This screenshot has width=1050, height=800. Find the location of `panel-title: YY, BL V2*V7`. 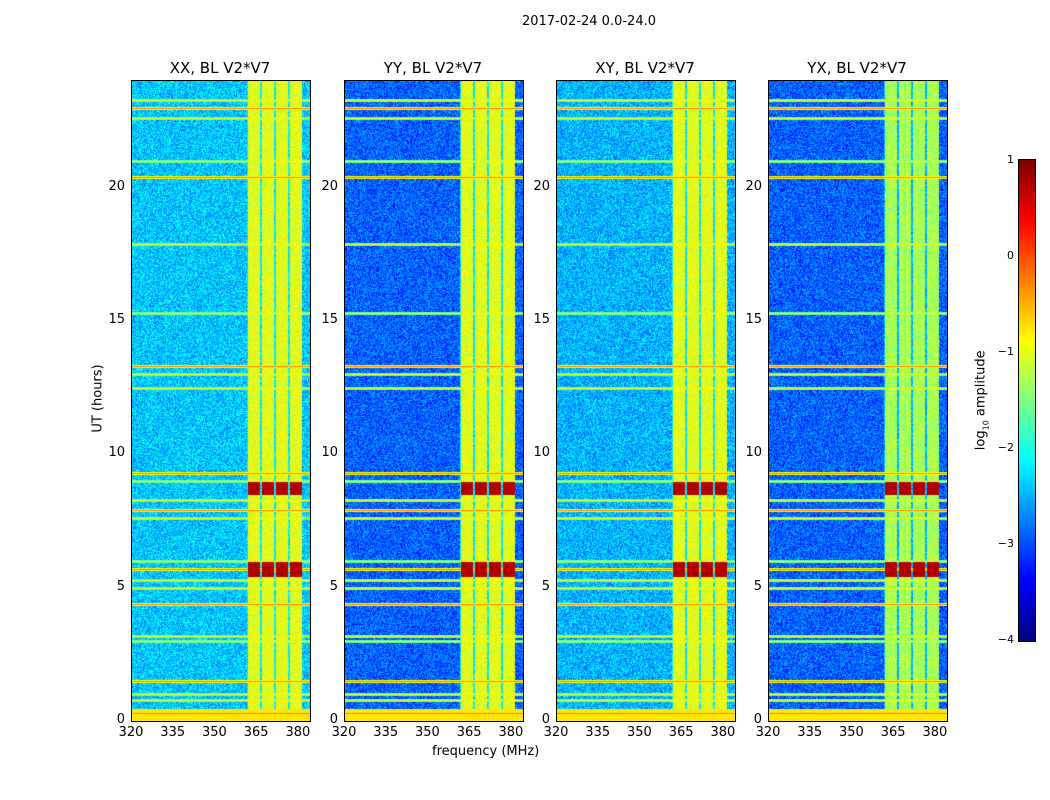

panel-title: YY, BL V2*V7 is located at coordinates (433, 68).